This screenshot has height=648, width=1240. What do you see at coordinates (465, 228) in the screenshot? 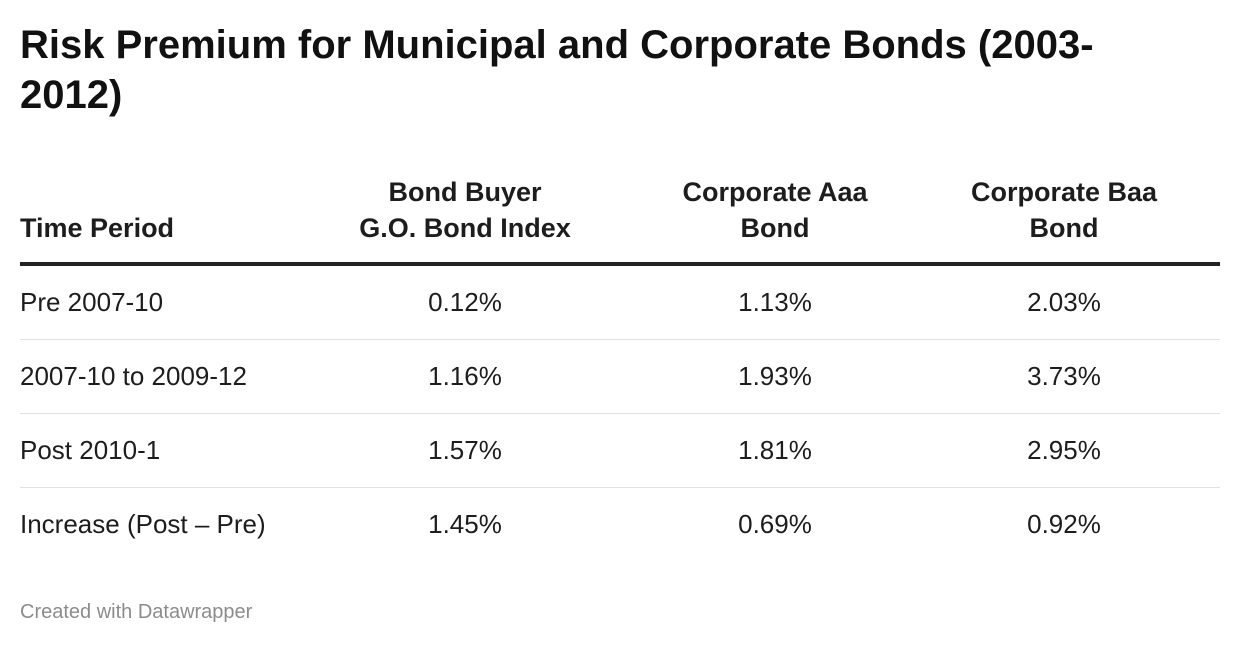
I see `header-line: G.O. Bond Index` at bounding box center [465, 228].